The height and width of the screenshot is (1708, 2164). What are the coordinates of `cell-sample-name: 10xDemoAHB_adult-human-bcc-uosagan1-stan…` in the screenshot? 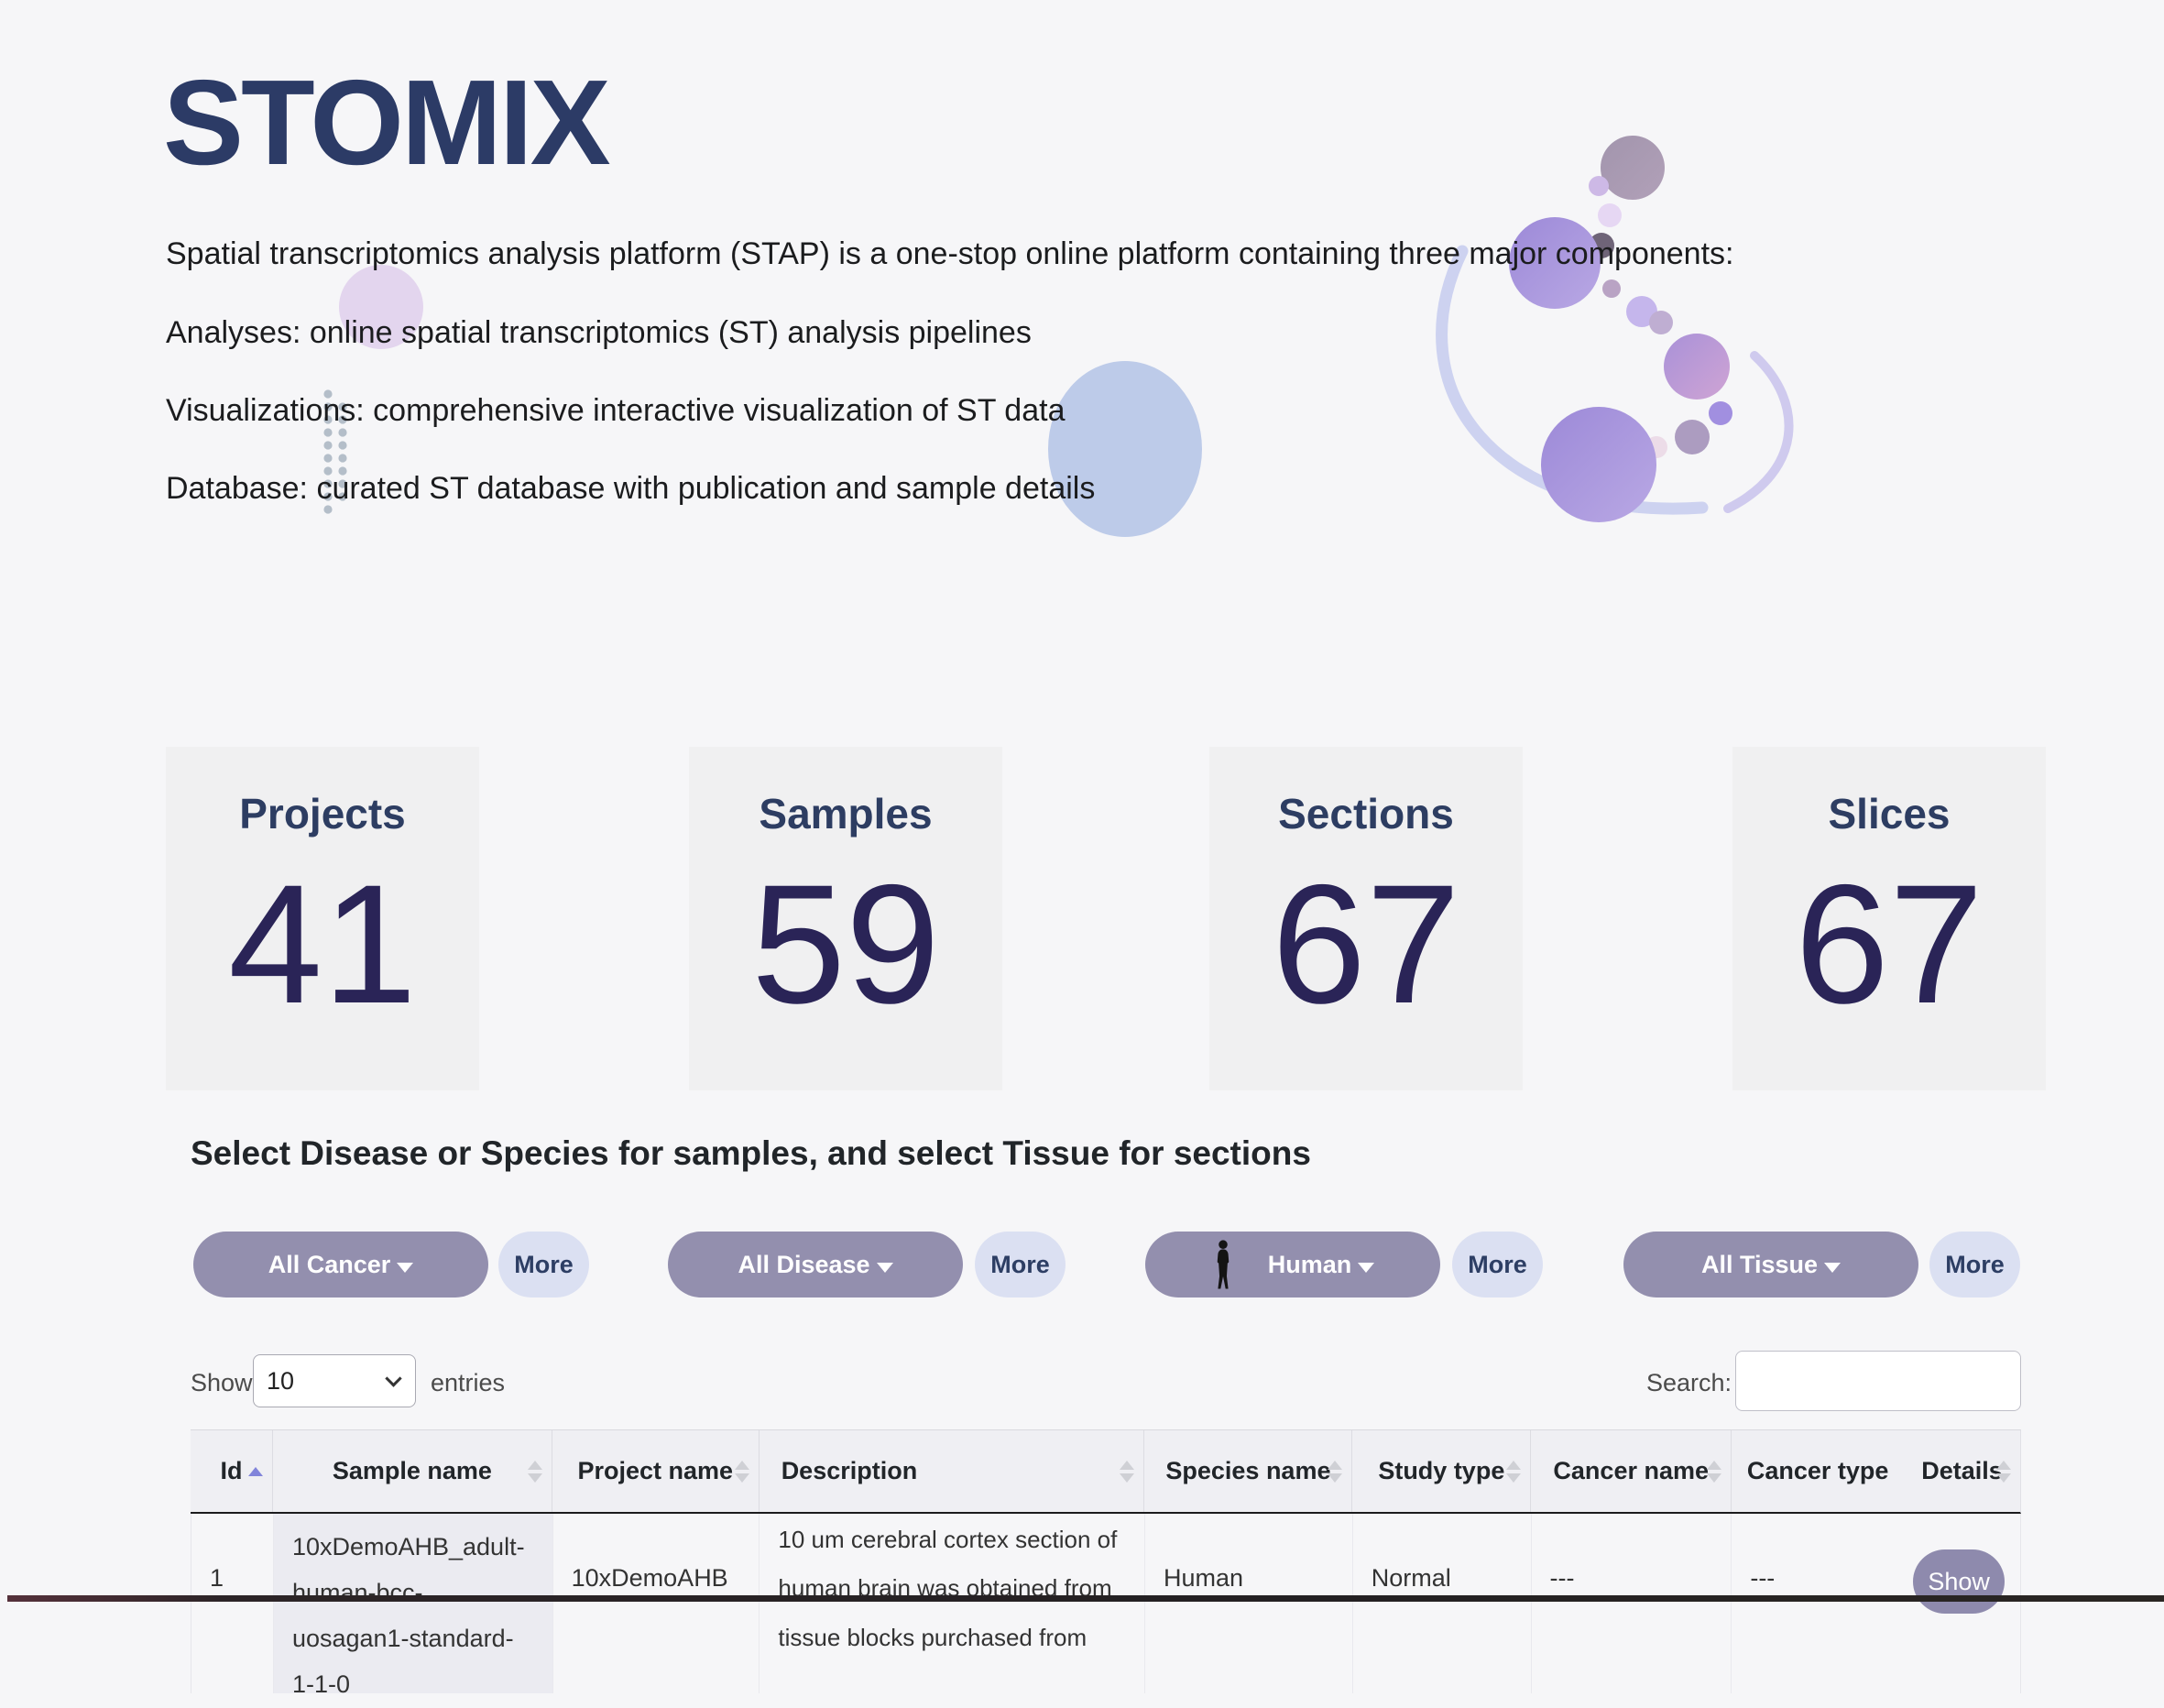 It's located at (413, 1606).